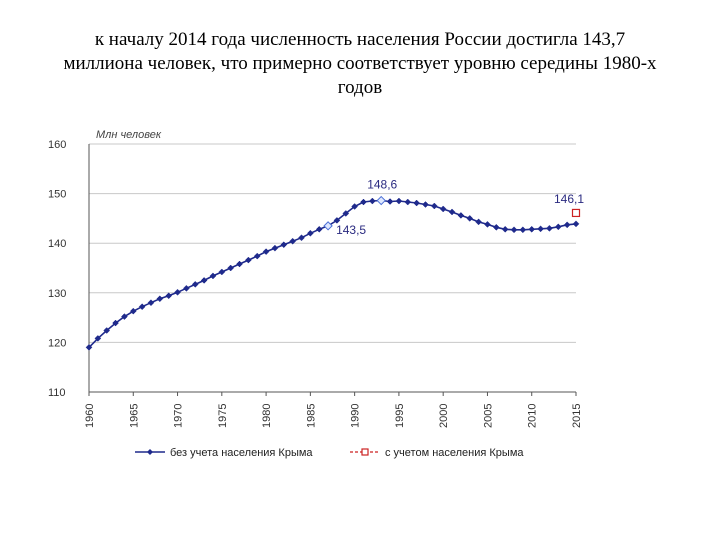 This screenshot has width=720, height=540. Describe the element at coordinates (365, 452) in the screenshot. I see `legend-marker-crimea` at that location.